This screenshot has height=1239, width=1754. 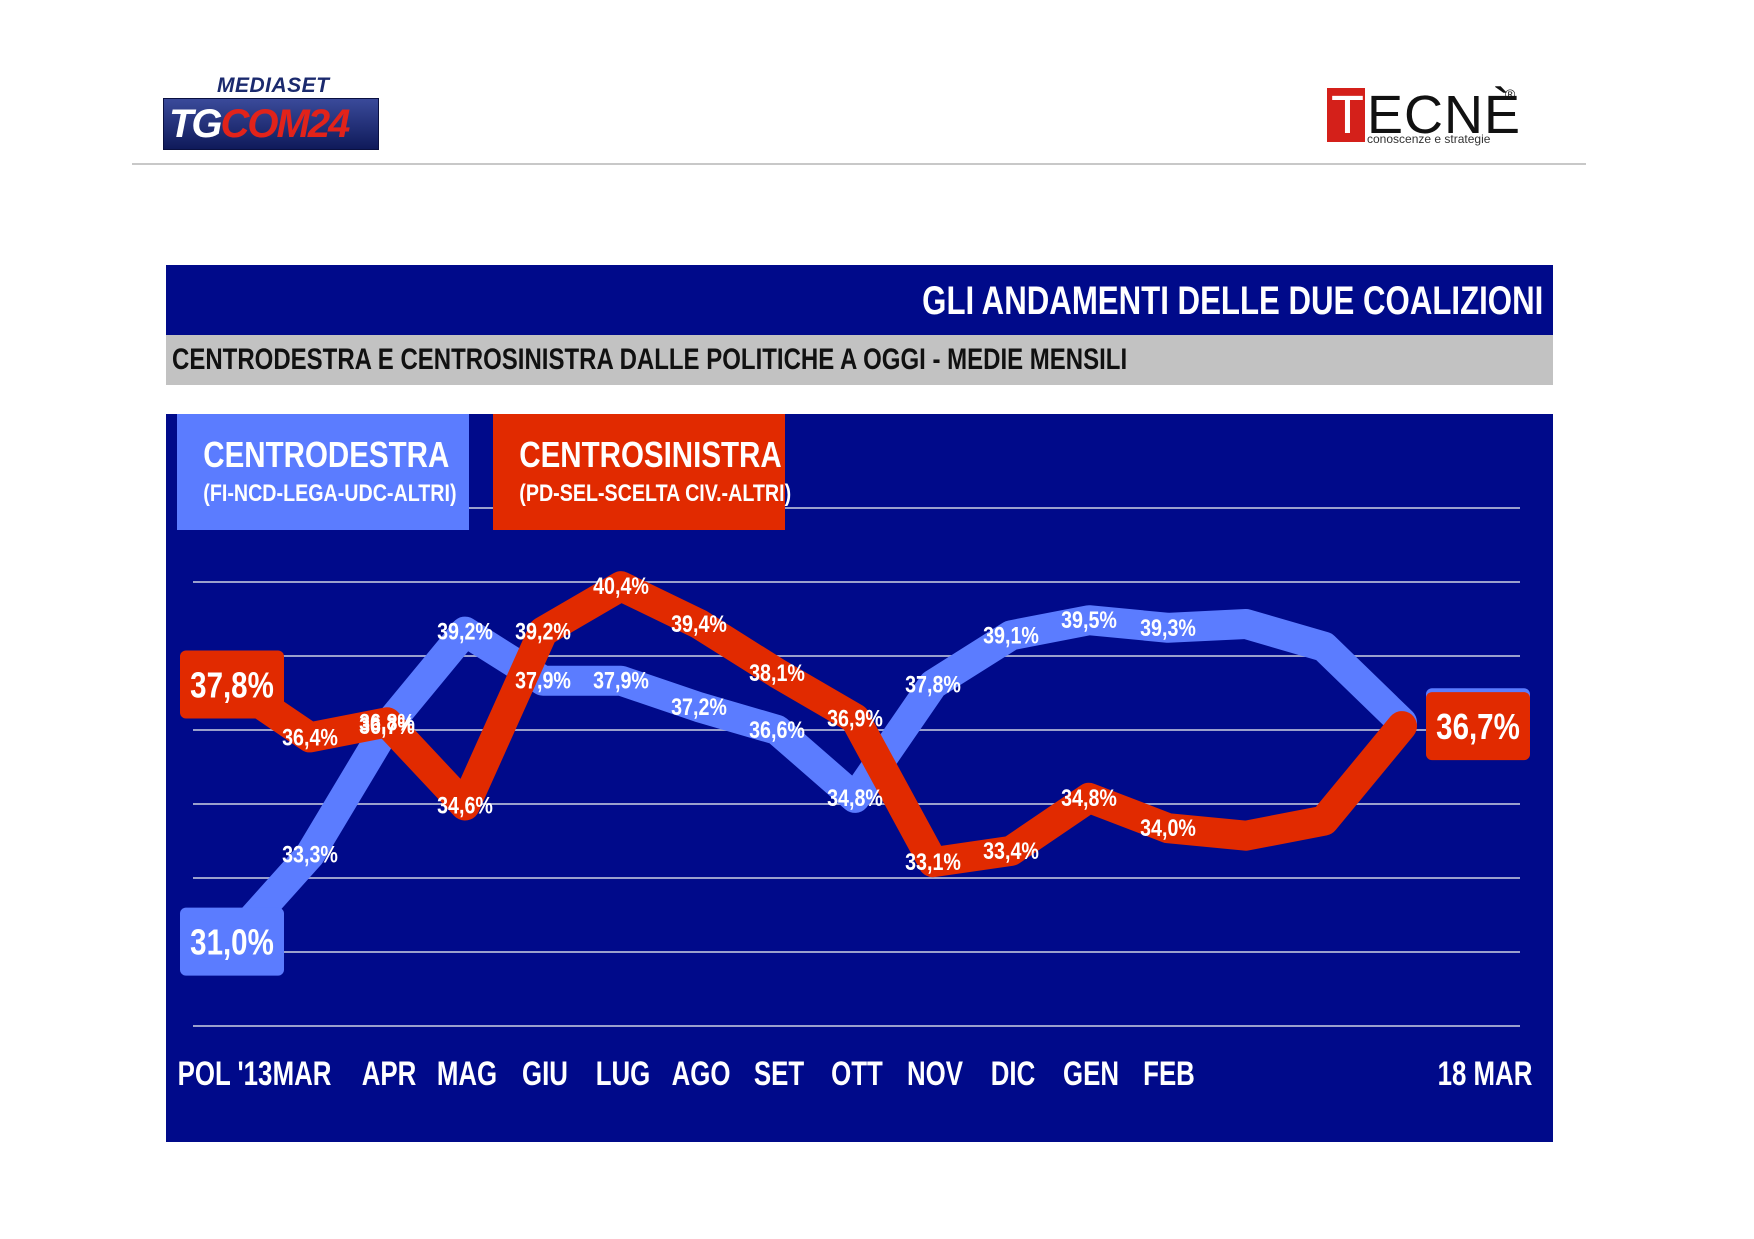 What do you see at coordinates (623, 1074) in the screenshot?
I see `x-tick-label: LUG` at bounding box center [623, 1074].